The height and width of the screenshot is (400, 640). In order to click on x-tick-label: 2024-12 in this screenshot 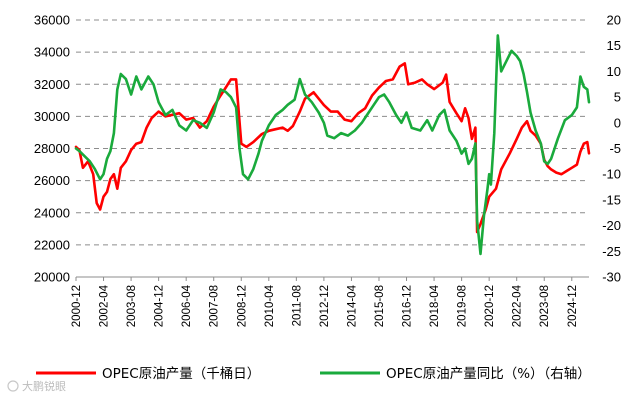, I will do `click(573, 306)`.